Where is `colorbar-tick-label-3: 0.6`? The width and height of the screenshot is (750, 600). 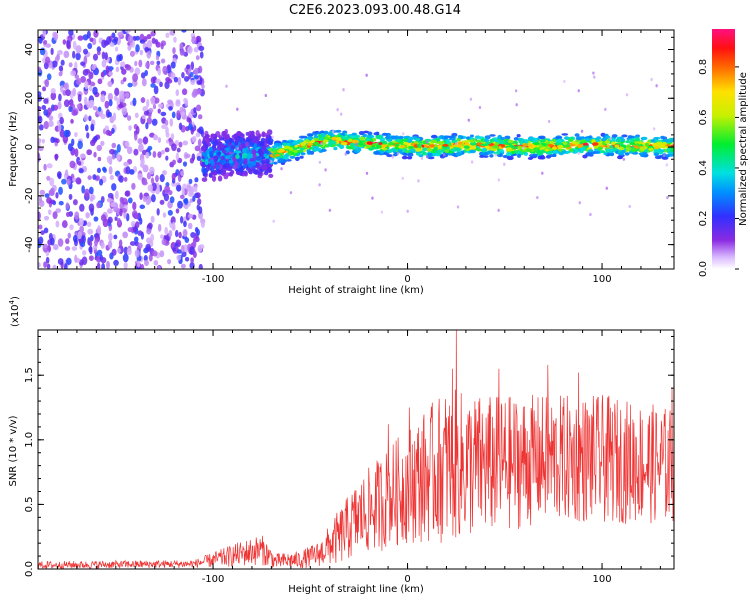
colorbar-tick-label-3: 0.6 is located at coordinates (703, 117).